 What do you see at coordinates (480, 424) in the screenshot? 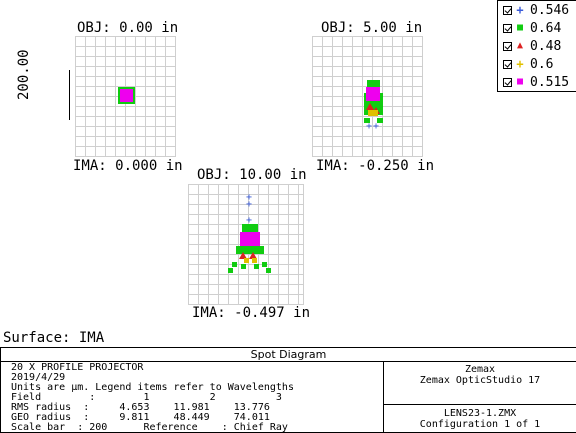
I see `configuration: Configuration 1 of 1` at bounding box center [480, 424].